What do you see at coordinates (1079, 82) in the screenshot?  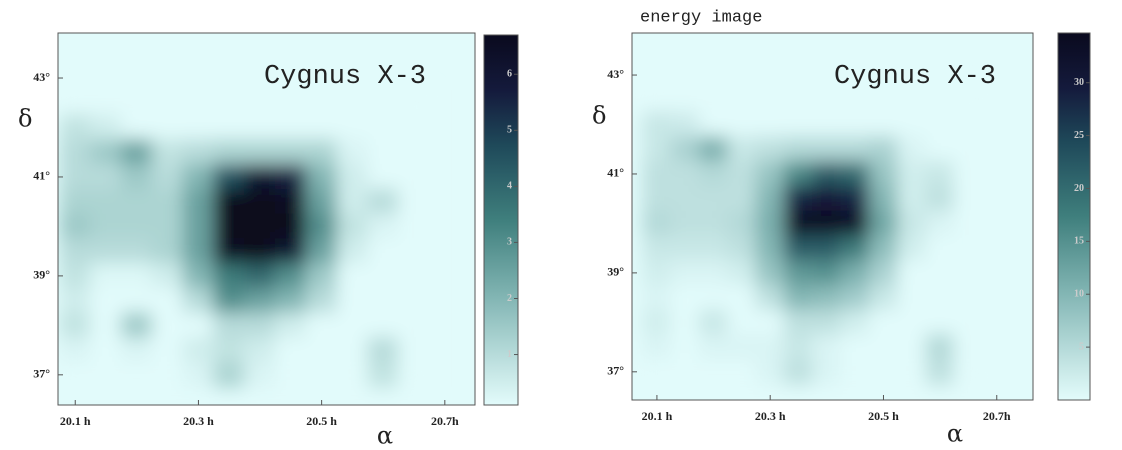 I see `colorbar-tick-label: 30` at bounding box center [1079, 82].